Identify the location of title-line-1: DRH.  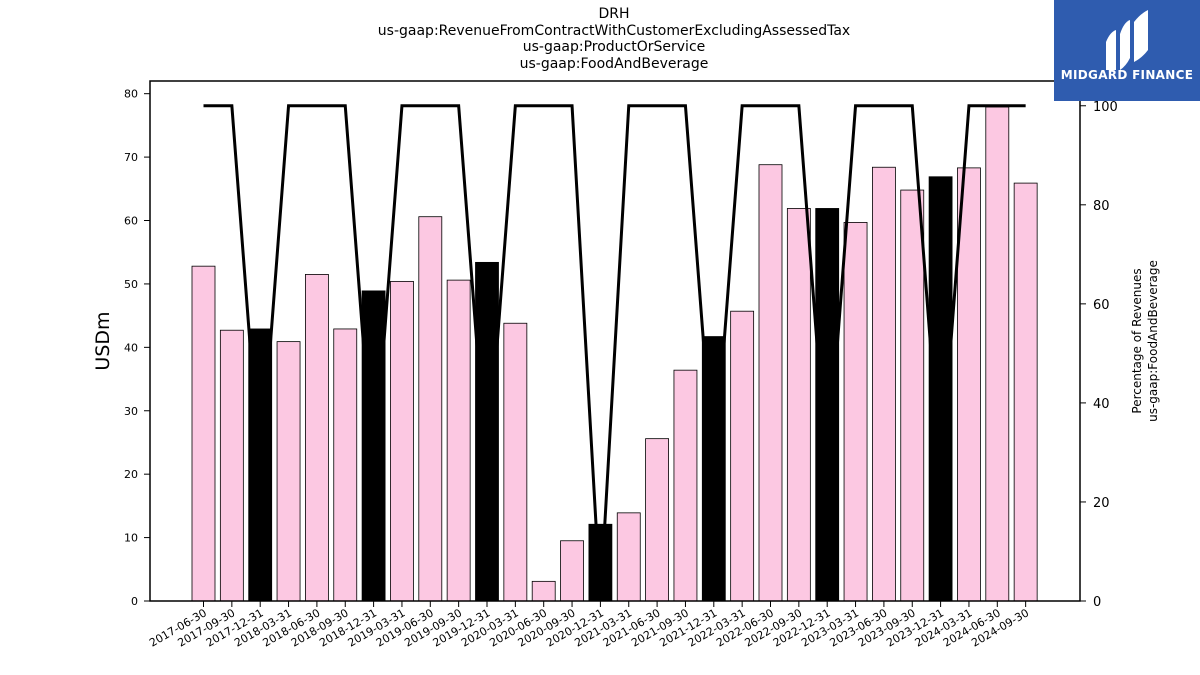
(614, 14).